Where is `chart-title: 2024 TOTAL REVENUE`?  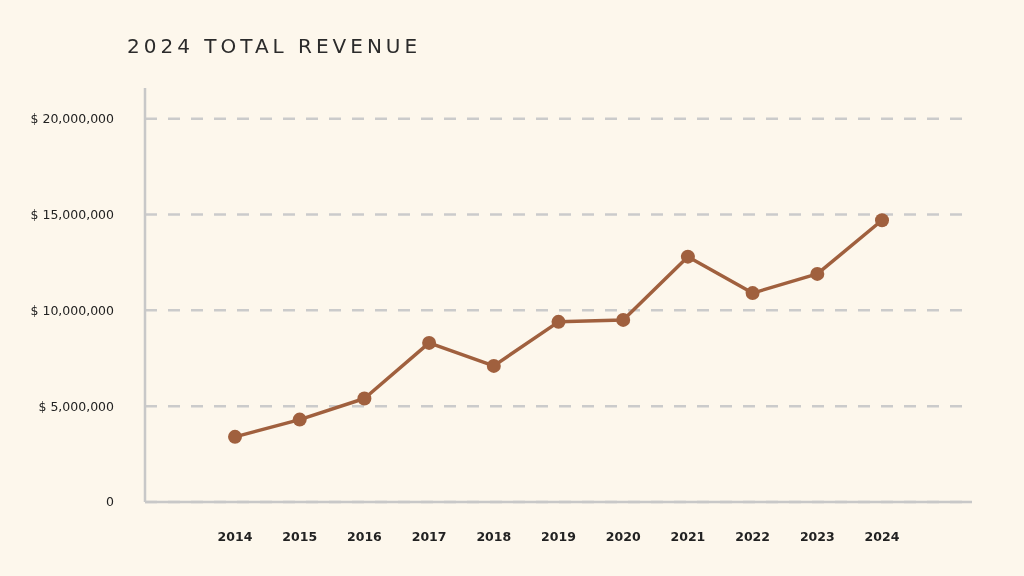
chart-title: 2024 TOTAL REVENUE is located at coordinates (274, 46).